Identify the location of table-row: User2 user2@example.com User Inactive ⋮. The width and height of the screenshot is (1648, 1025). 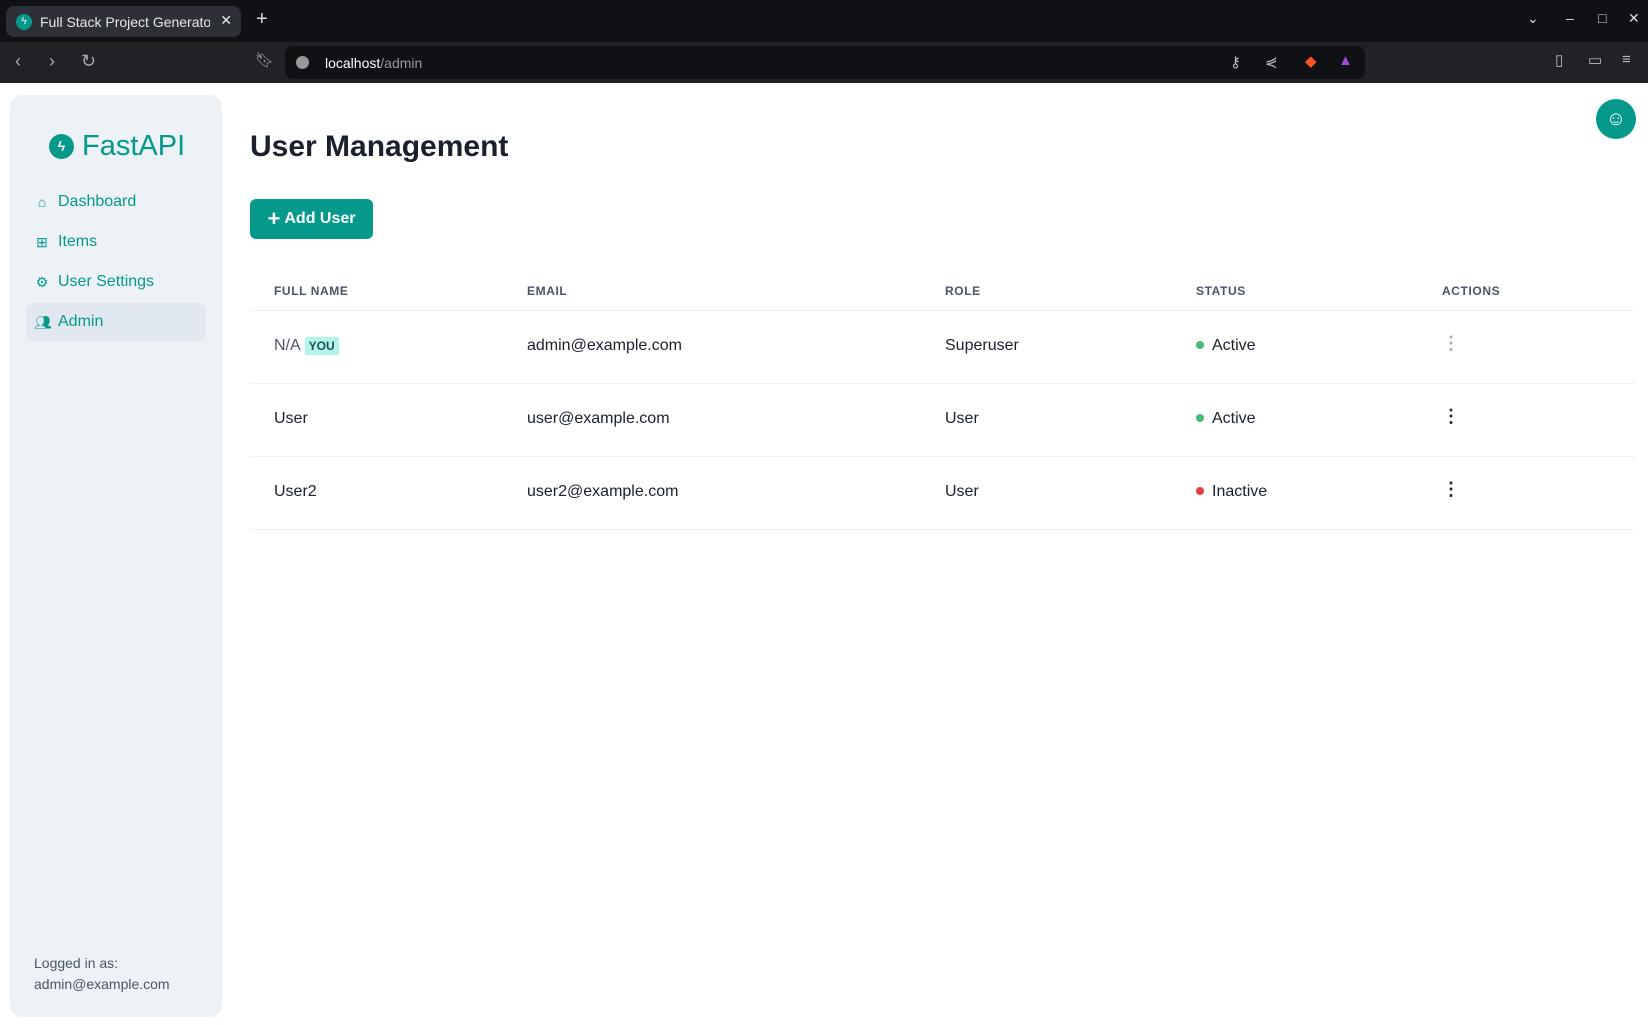
(943, 493).